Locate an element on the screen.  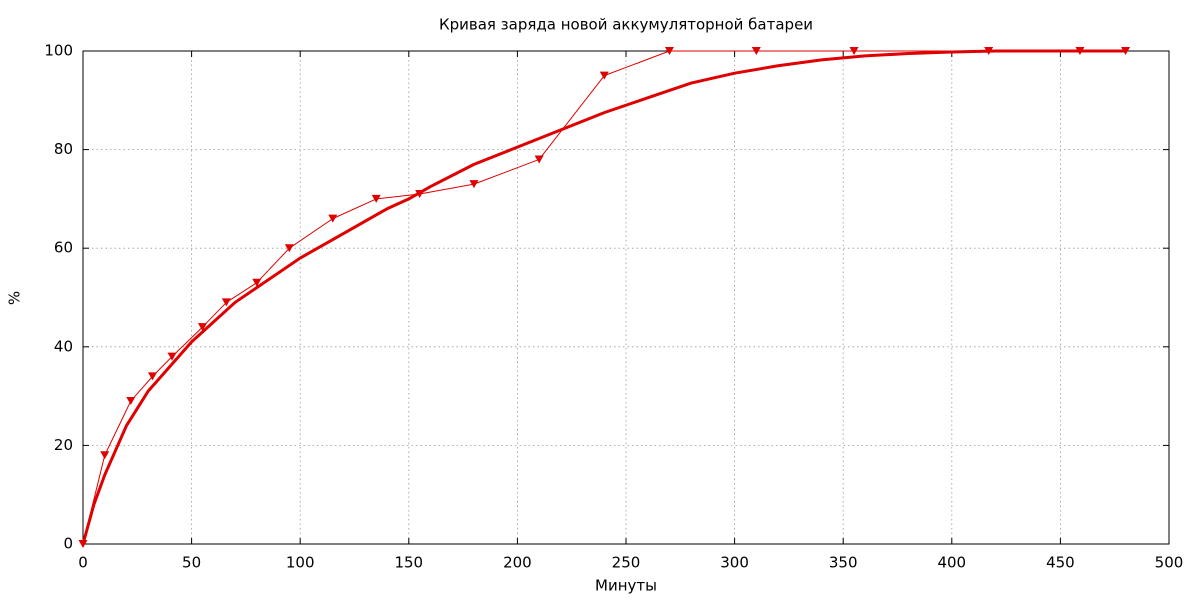
y-tick-label: 60 is located at coordinates (63, 248).